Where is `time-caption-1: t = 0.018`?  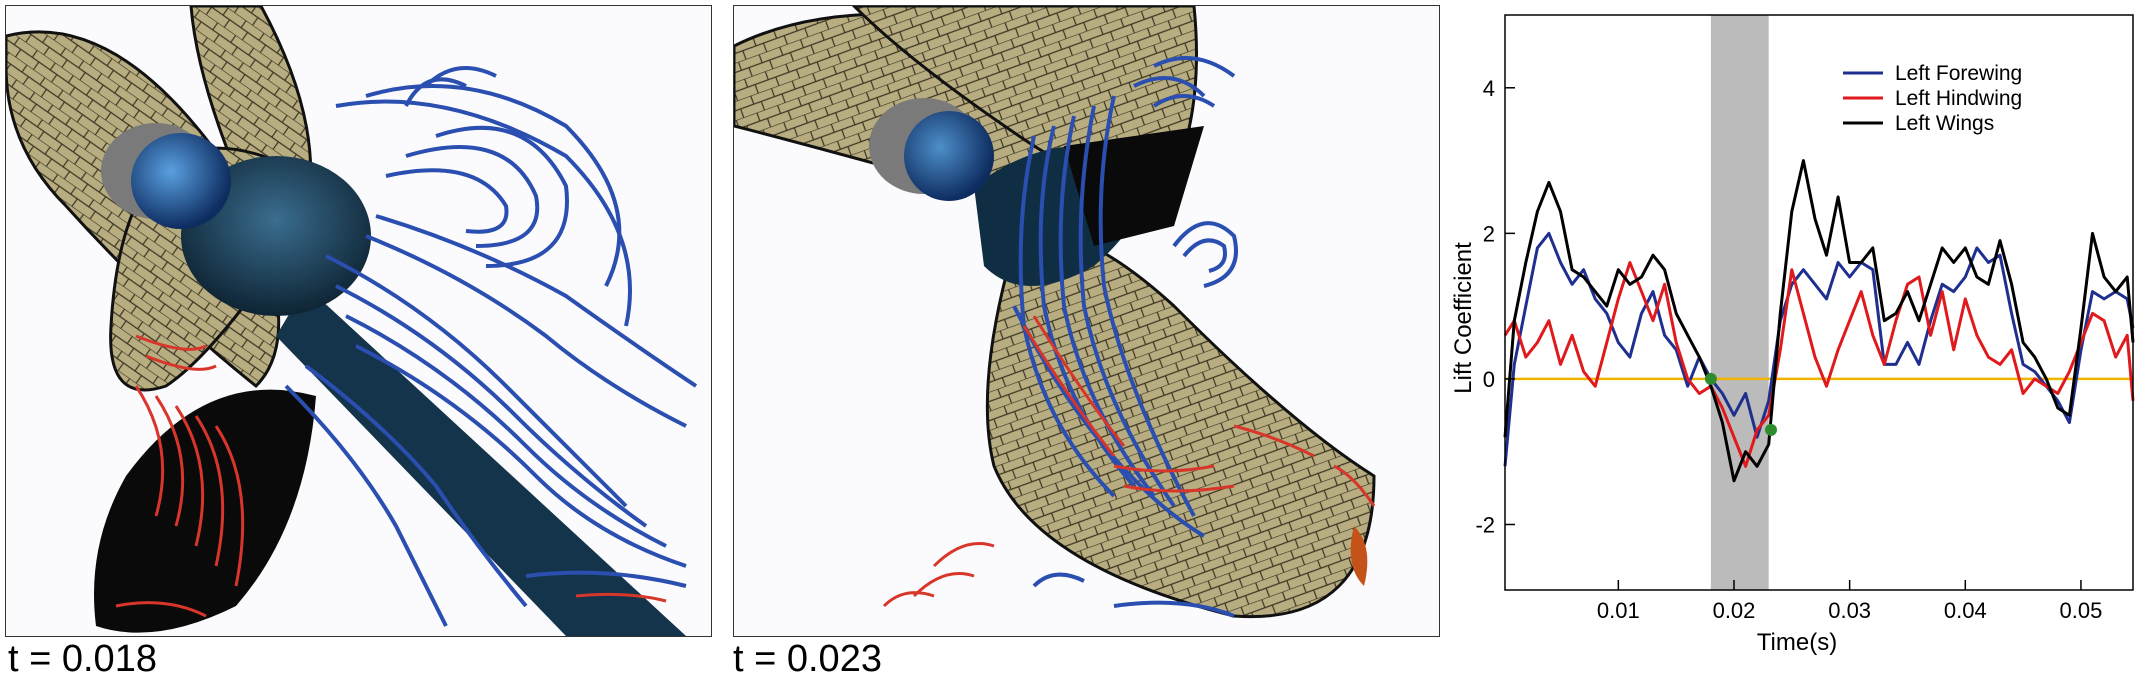 time-caption-1: t = 0.018 is located at coordinates (82, 659).